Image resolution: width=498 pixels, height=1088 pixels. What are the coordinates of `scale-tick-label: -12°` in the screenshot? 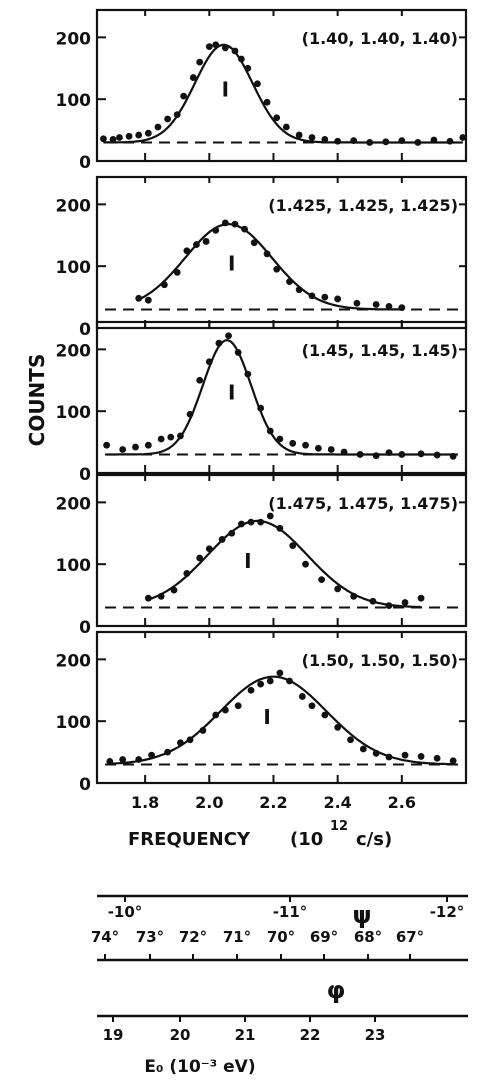 It's located at (447, 912).